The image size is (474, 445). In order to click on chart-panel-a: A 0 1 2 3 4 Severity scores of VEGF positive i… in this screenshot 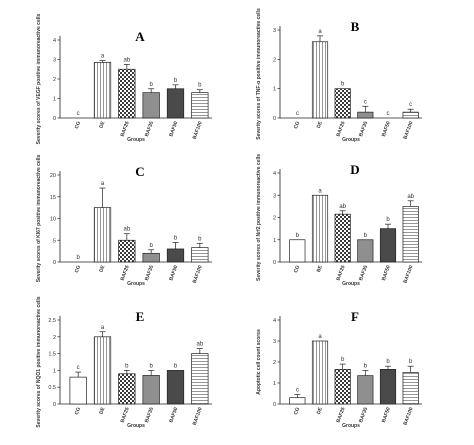, I will do `click(124, 78)`.